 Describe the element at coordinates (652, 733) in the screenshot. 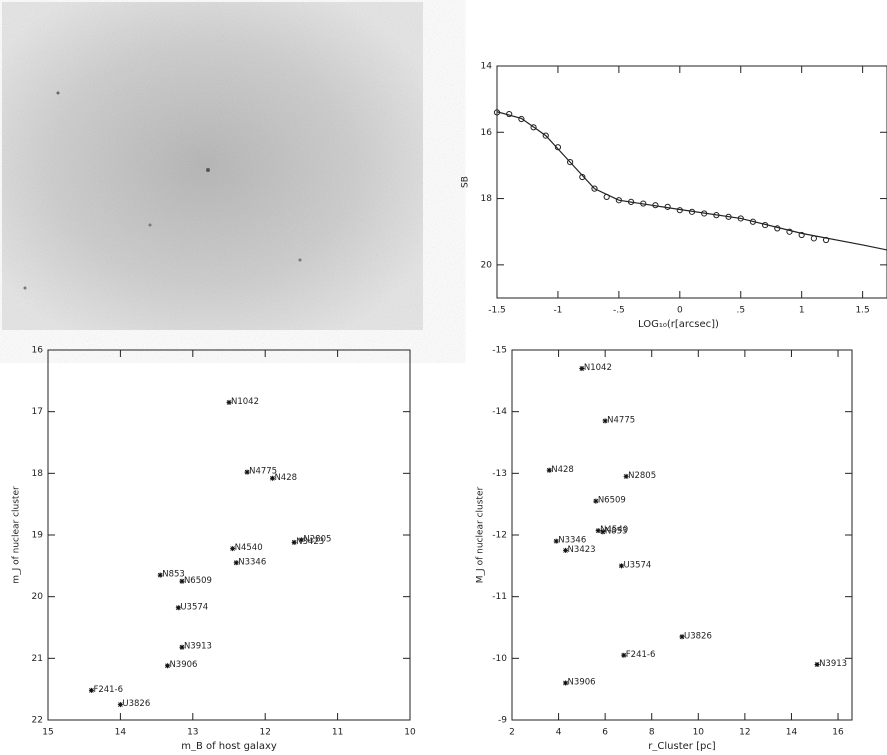

I see `x-tick-label: 8` at that location.